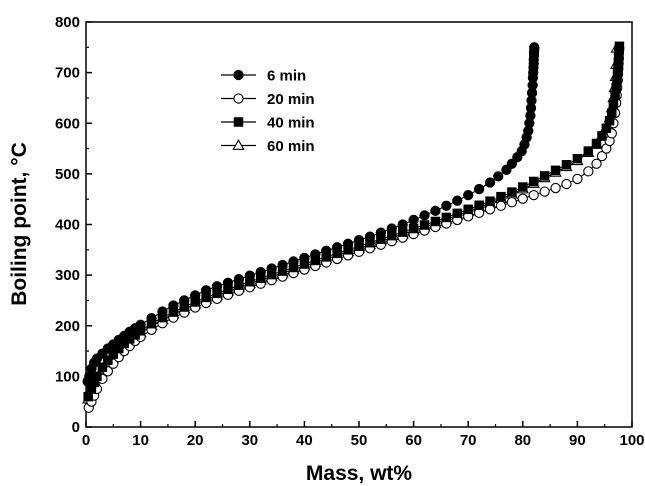 This screenshot has width=645, height=486. What do you see at coordinates (268, 99) in the screenshot?
I see `legend-entry: 20 min` at bounding box center [268, 99].